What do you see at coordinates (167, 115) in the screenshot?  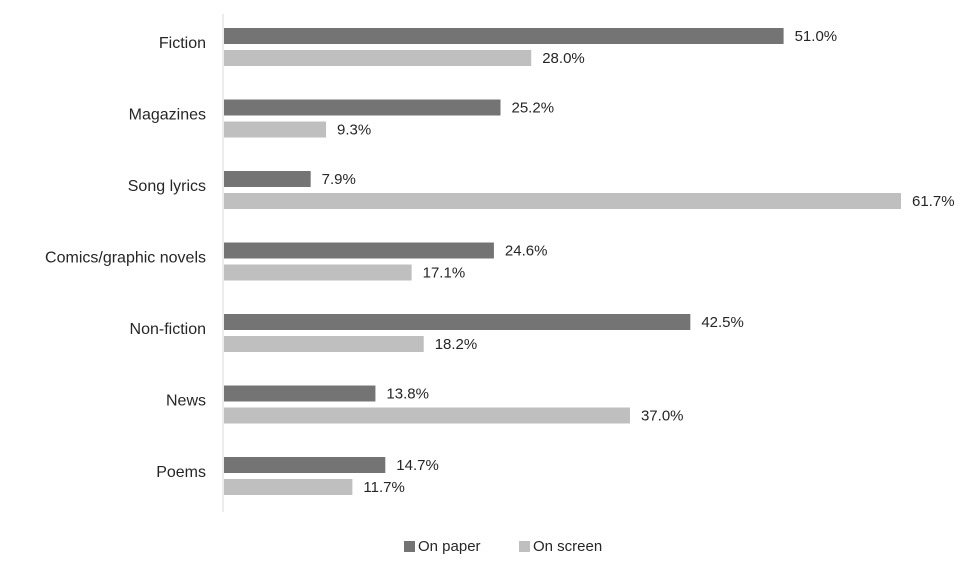 I see `category-label-magazines: Magazines` at bounding box center [167, 115].